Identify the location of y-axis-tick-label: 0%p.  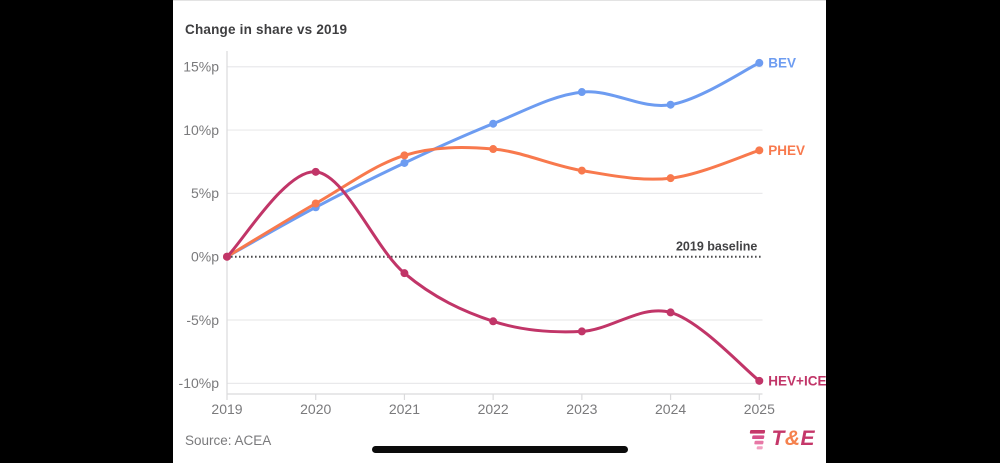
(205, 257).